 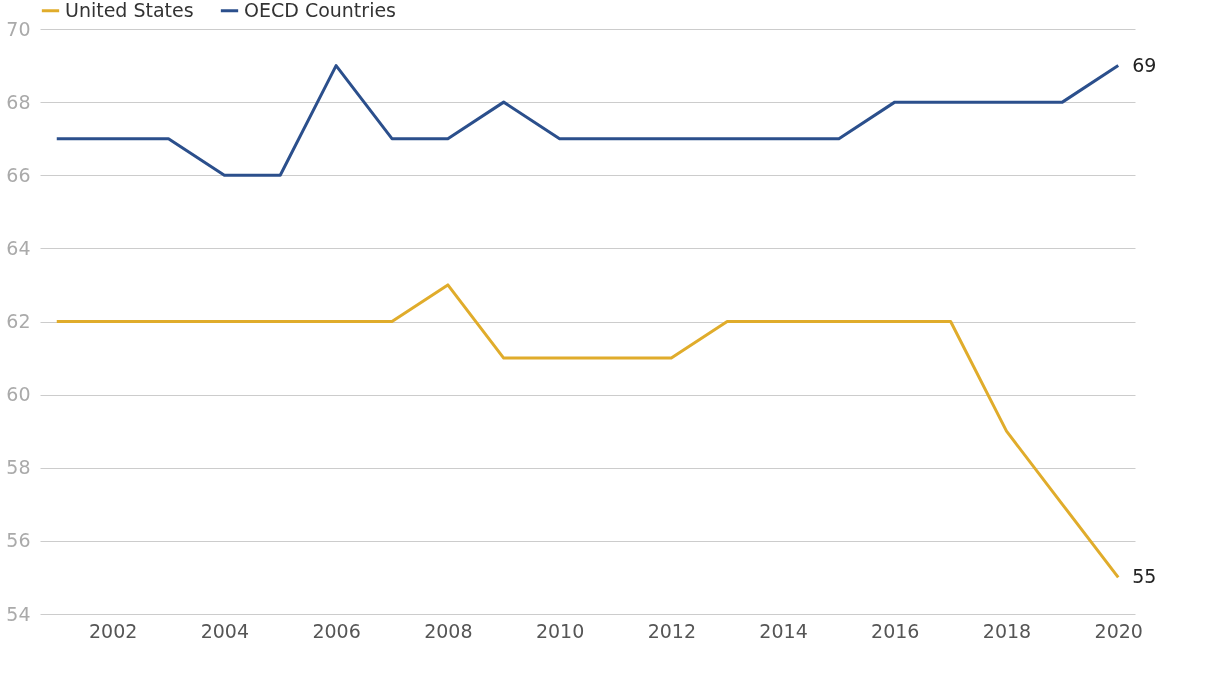 What do you see at coordinates (336, 630) in the screenshot?
I see `x-tick-label: 2006` at bounding box center [336, 630].